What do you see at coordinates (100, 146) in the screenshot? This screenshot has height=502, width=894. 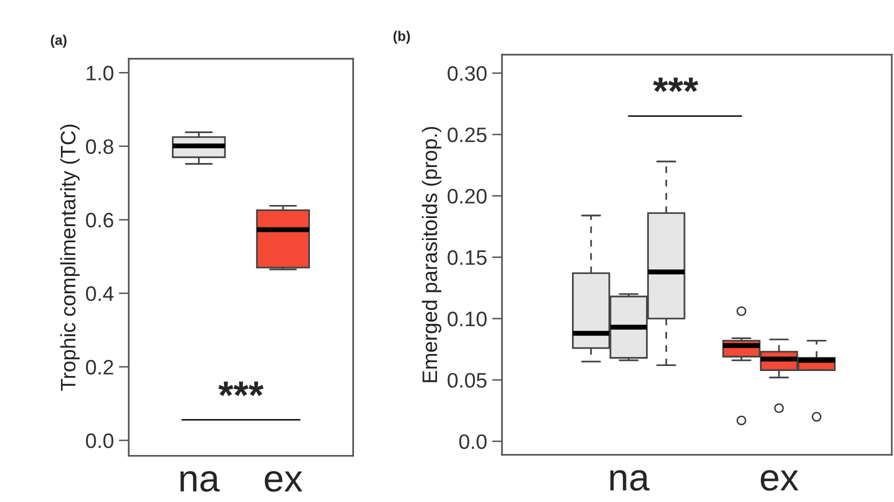 I see `y-tick-label: 0.8` at bounding box center [100, 146].